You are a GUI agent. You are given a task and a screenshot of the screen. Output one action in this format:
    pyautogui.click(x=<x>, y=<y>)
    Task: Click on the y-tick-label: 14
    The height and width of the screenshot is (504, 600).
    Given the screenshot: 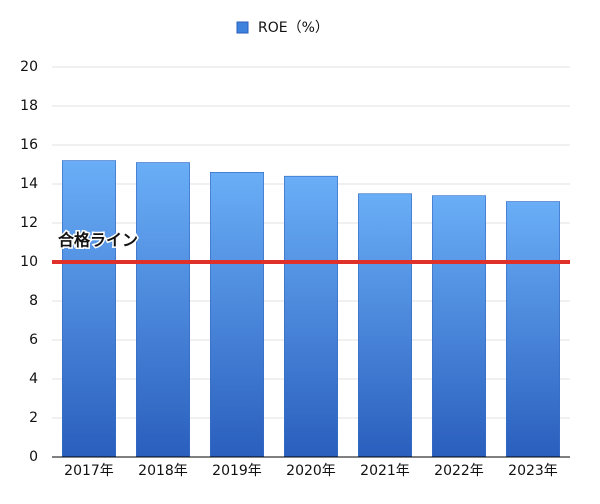 What is the action you would take?
    pyautogui.click(x=29, y=184)
    